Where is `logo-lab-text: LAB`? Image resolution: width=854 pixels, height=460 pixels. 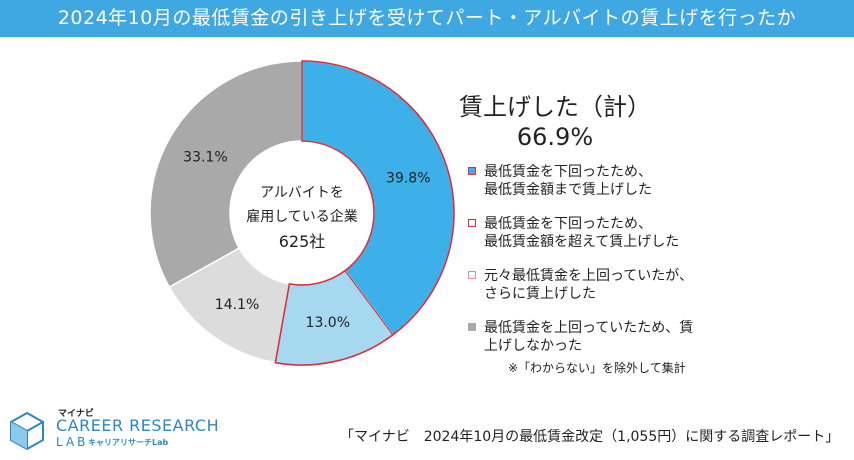
logo-lab-text: LAB is located at coordinates (72, 442).